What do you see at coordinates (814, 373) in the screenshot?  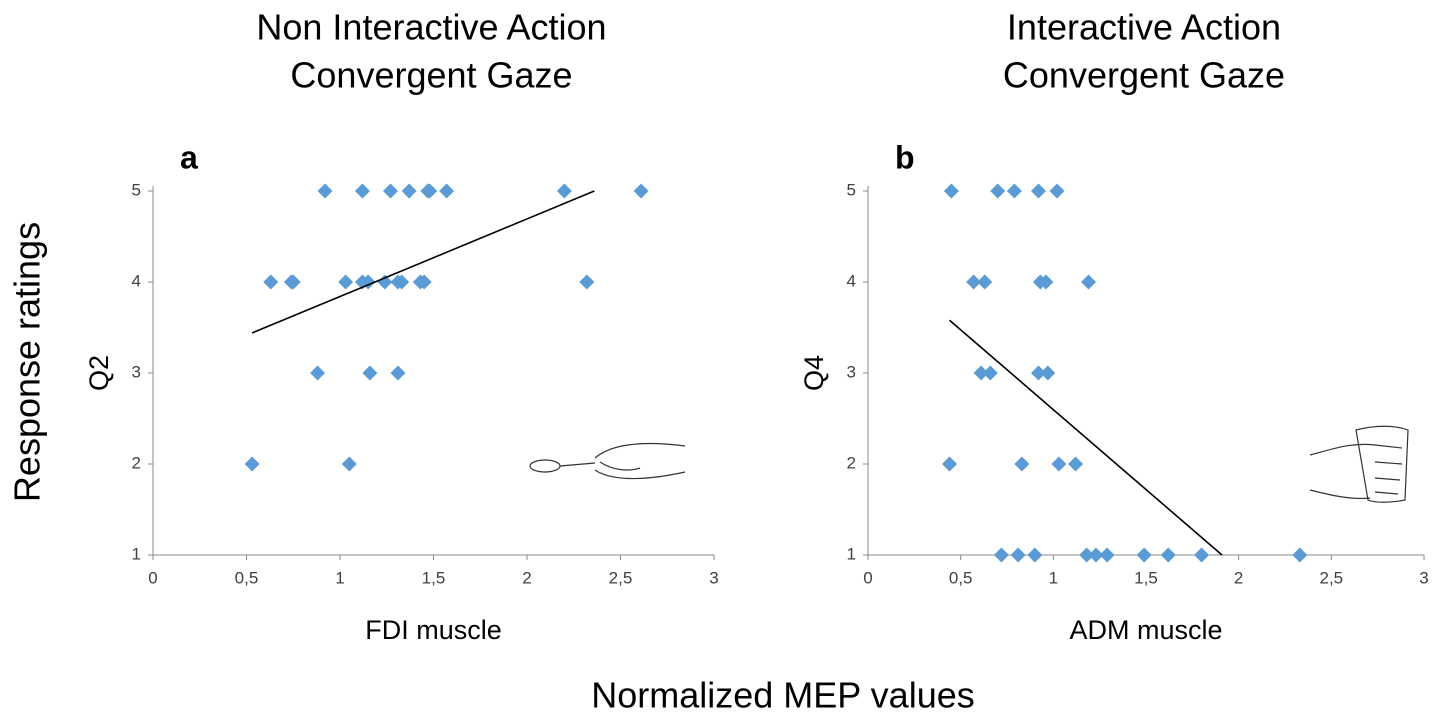 I see `y-axis-label: Q4` at bounding box center [814, 373].